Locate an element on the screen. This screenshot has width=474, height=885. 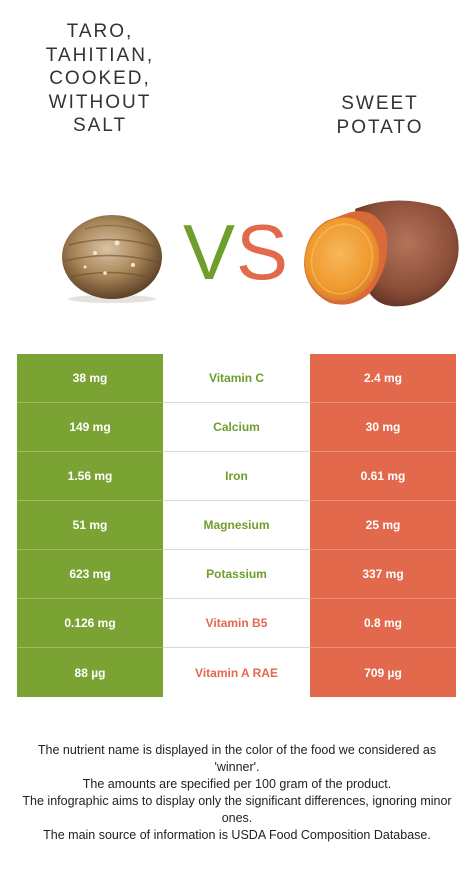
nutrient-name: Vitamin A RAE is located at coordinates (236, 672).